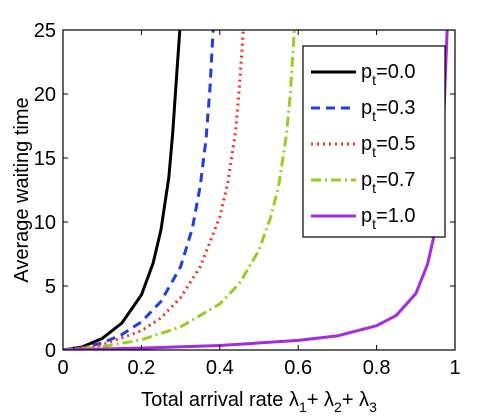  I want to click on legend-label-3: pt=0.7, so click(388, 182).